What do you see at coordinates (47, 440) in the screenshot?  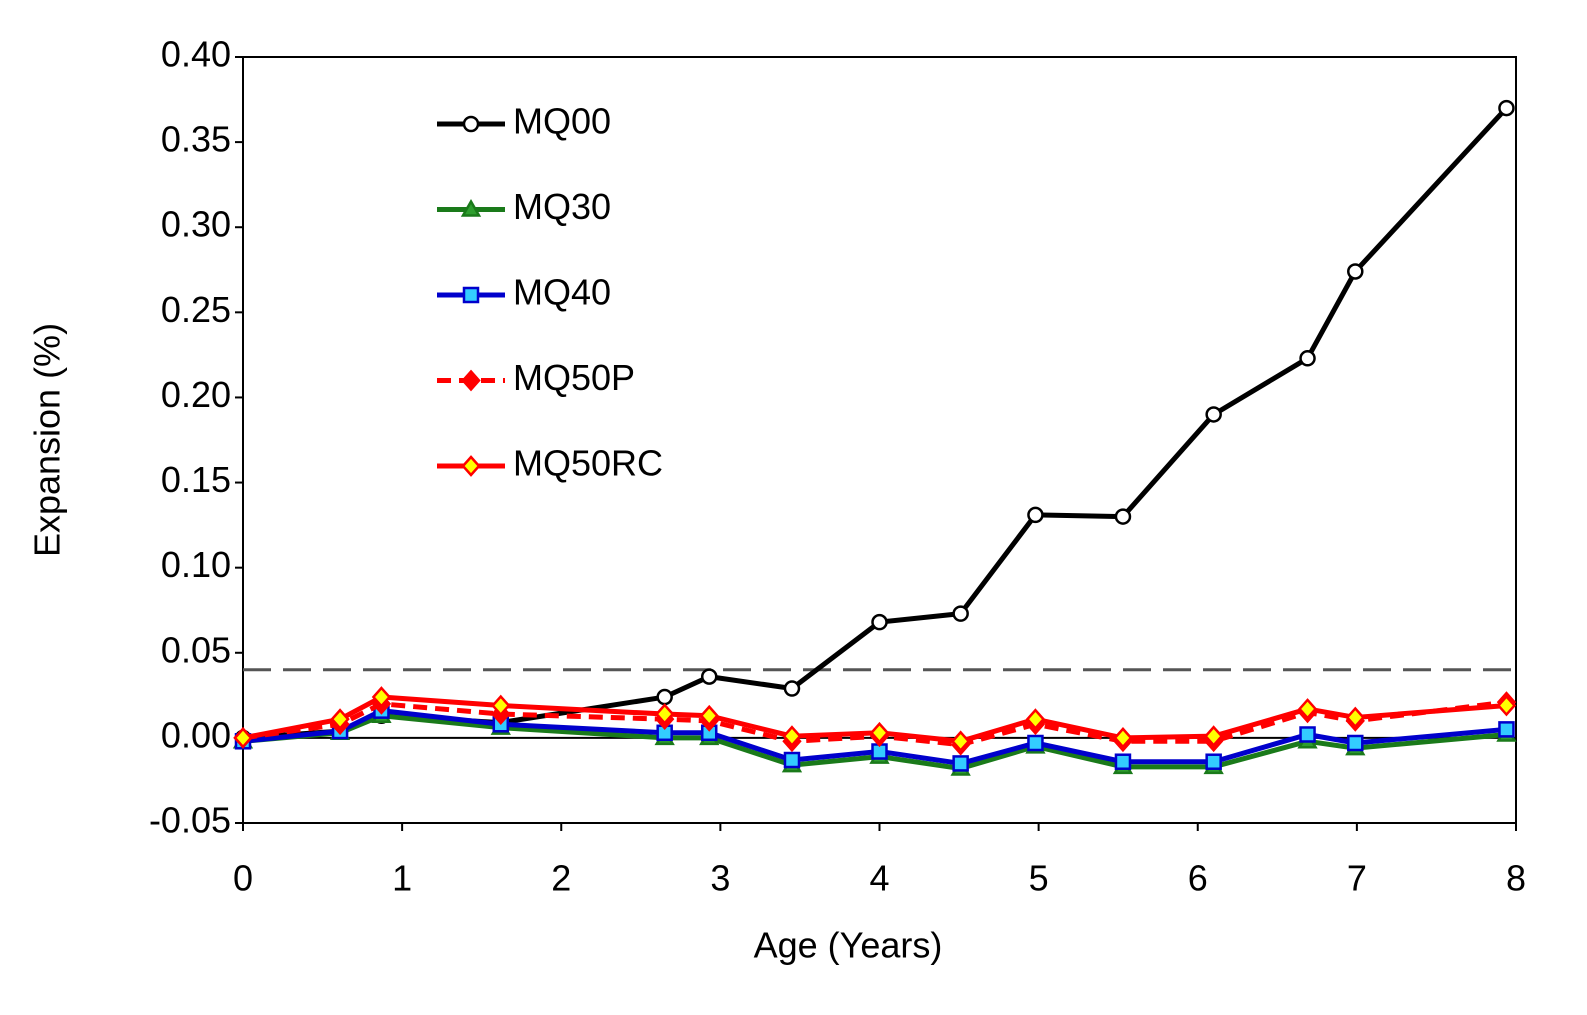 I see `y-axis-title: Expansion (%)` at bounding box center [47, 440].